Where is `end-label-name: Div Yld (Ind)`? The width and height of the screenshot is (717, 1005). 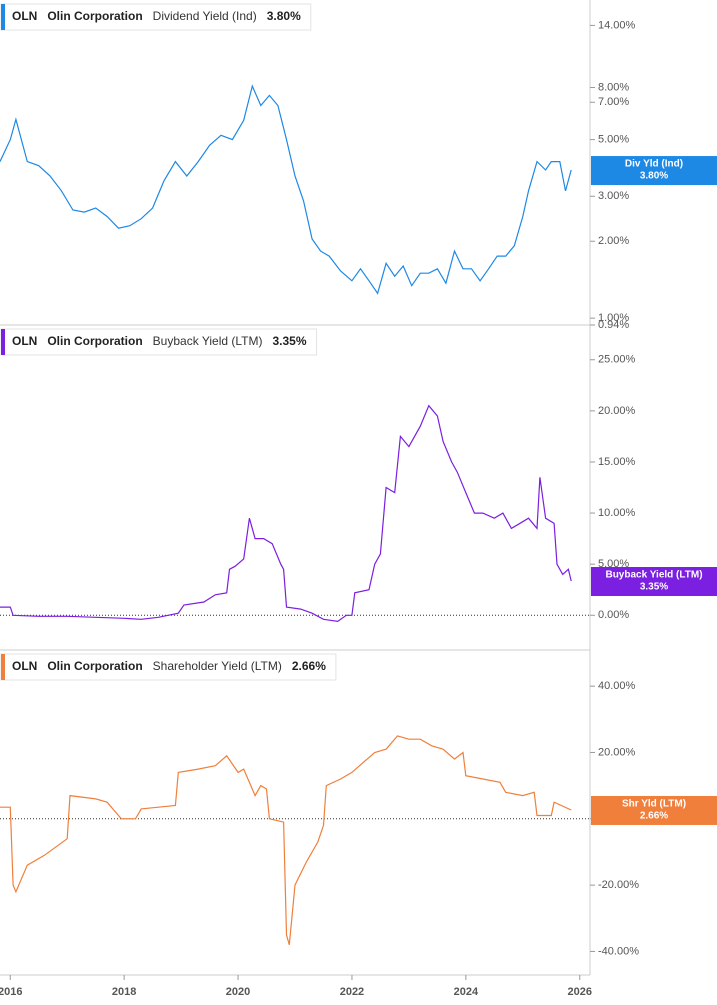
end-label-name: Div Yld (Ind) is located at coordinates (654, 164).